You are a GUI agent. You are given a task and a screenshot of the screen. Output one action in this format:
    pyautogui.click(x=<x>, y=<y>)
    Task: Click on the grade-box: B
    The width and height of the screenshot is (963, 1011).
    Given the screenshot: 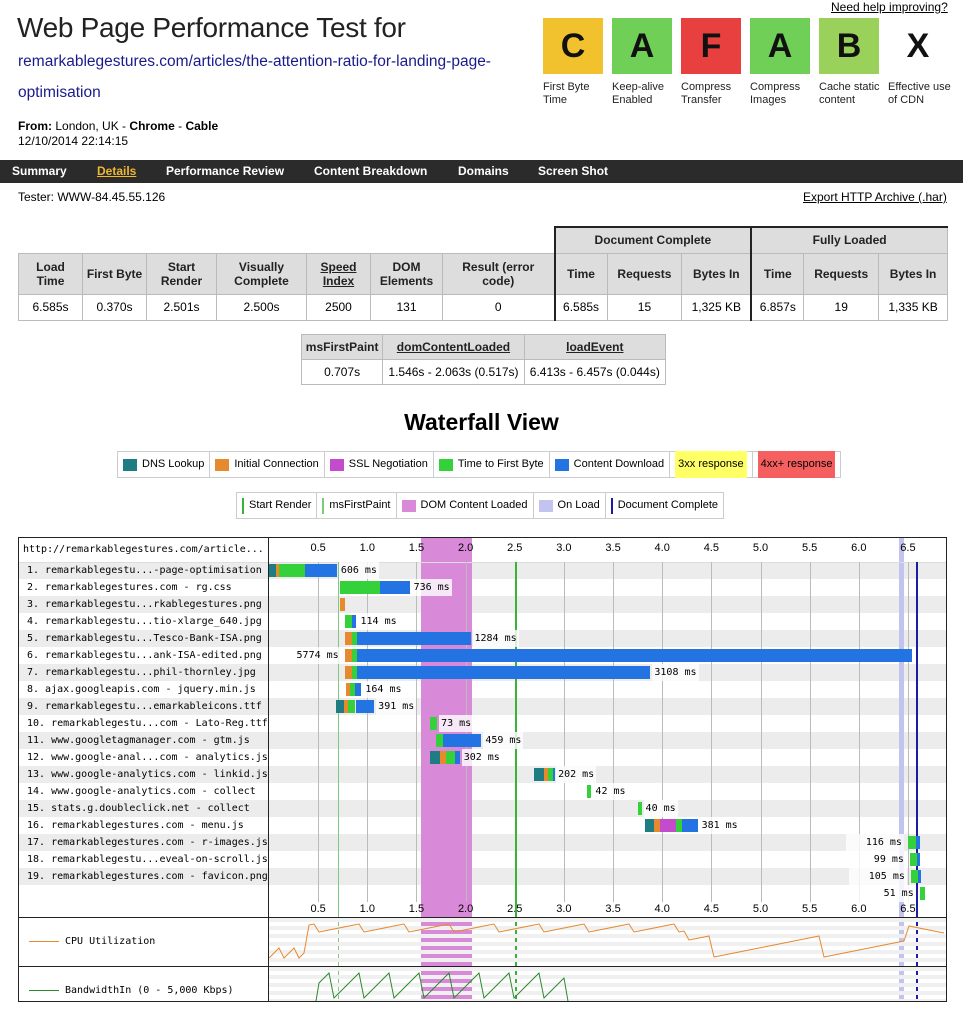 What is the action you would take?
    pyautogui.click(x=849, y=46)
    